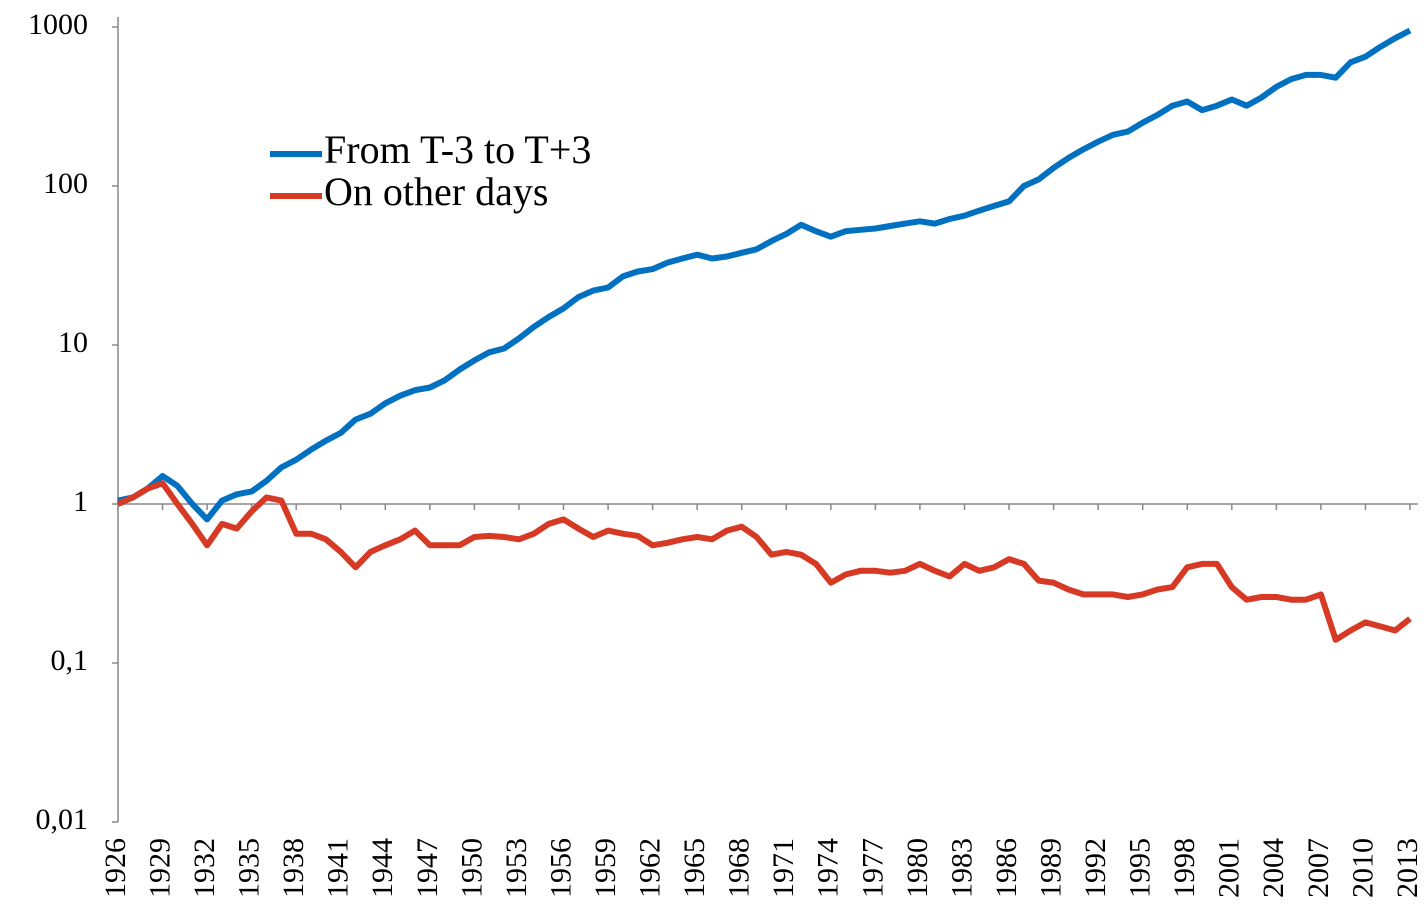 The image size is (1428, 916). Describe the element at coordinates (1006, 868) in the screenshot. I see `x-tick-label: 1986` at that location.